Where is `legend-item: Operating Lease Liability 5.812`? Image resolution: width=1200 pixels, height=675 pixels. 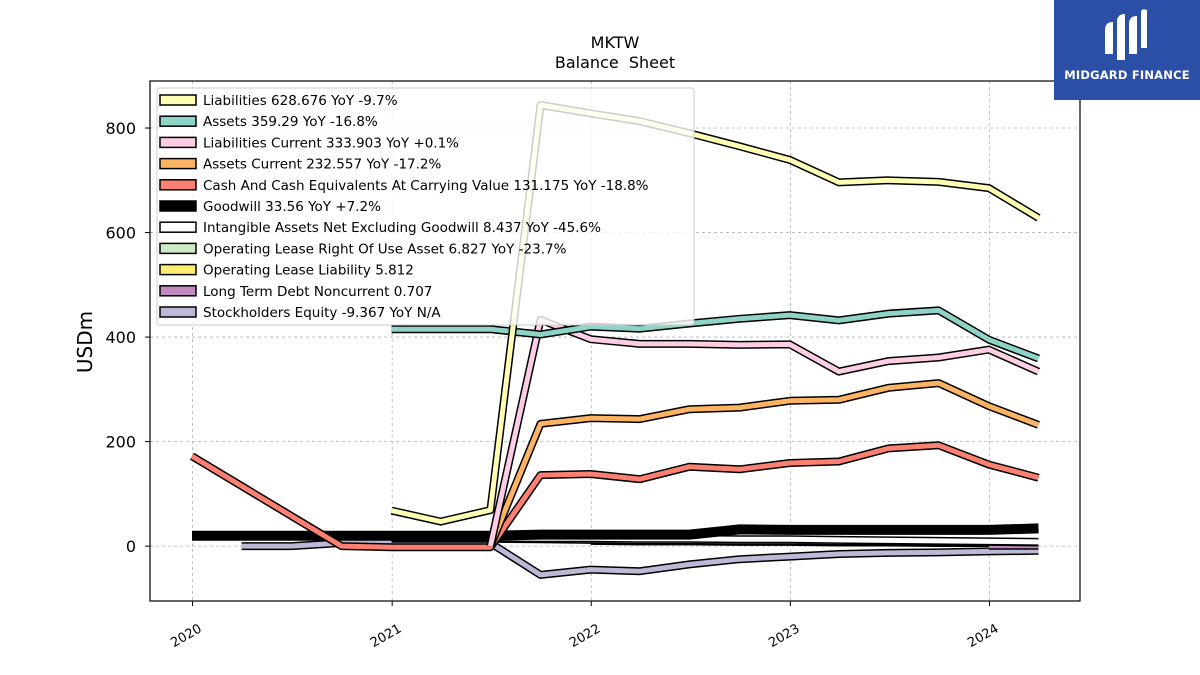 legend-item: Operating Lease Liability 5.812 is located at coordinates (286, 271).